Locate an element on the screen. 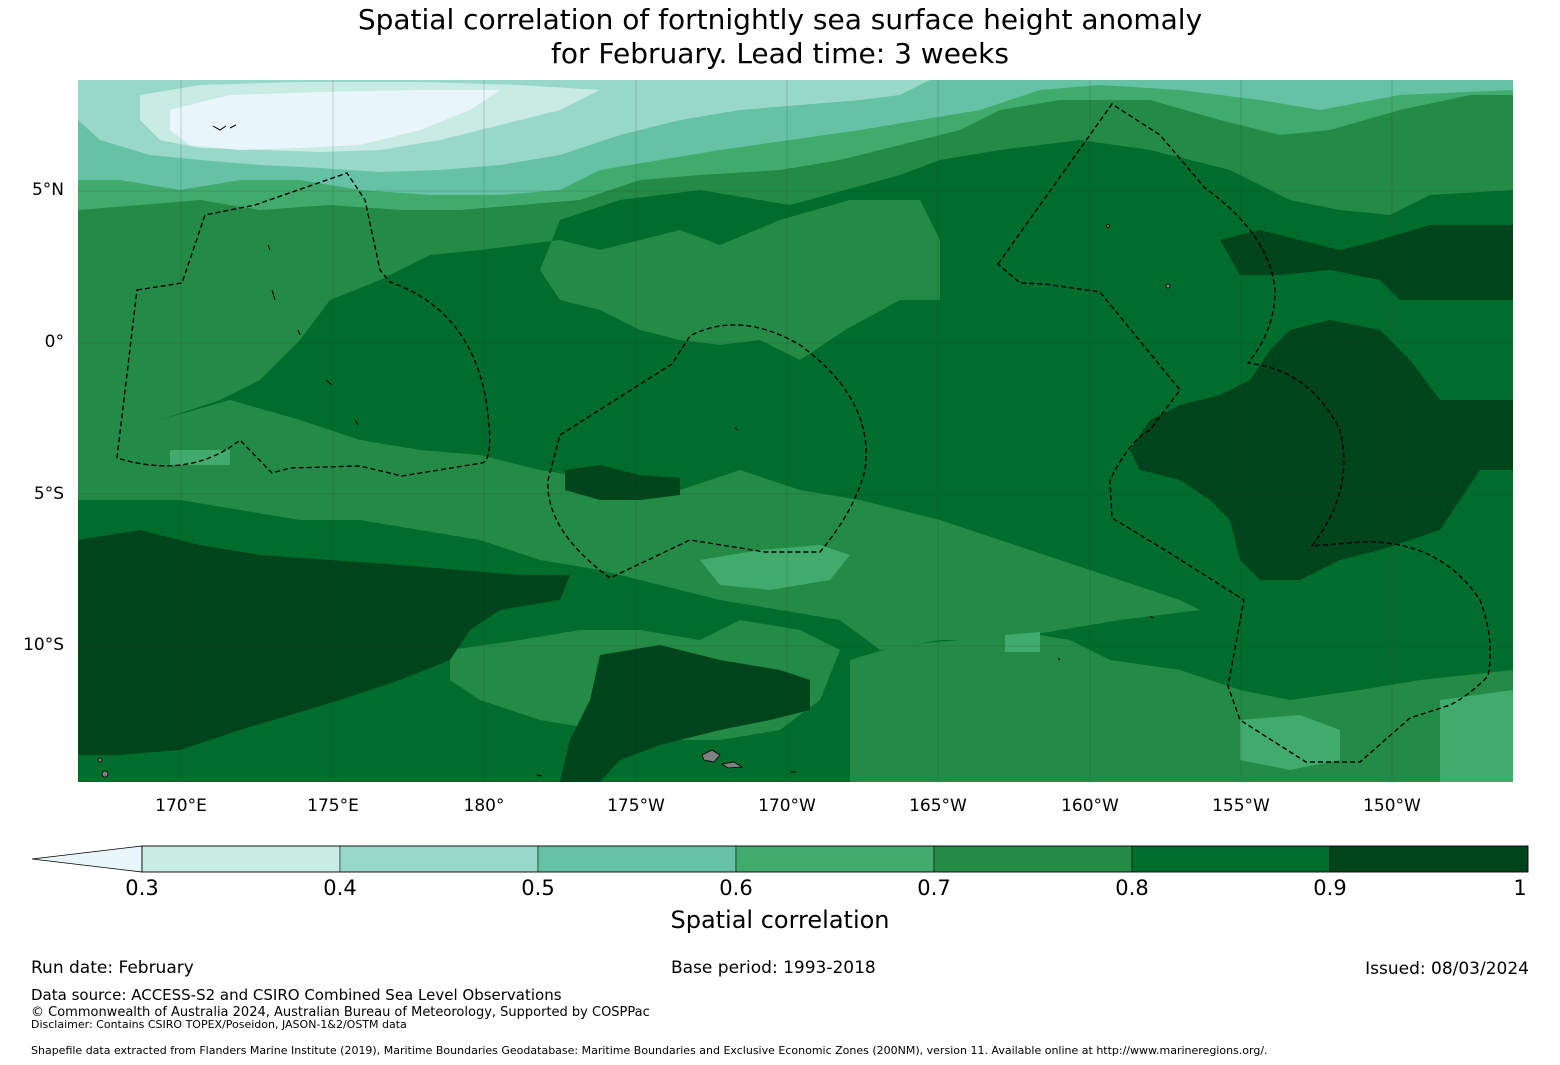  island-starbuck is located at coordinates (1108, 226).